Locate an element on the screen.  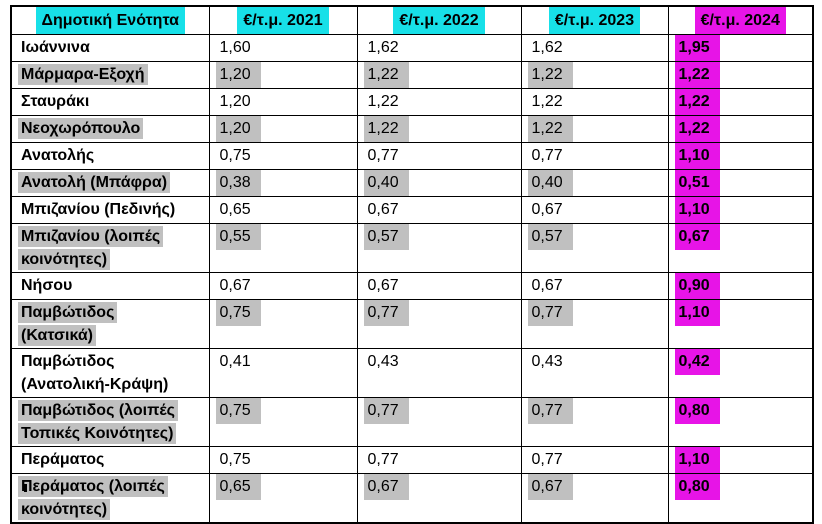
value-2021-cell: 1,60 is located at coordinates (283, 48).